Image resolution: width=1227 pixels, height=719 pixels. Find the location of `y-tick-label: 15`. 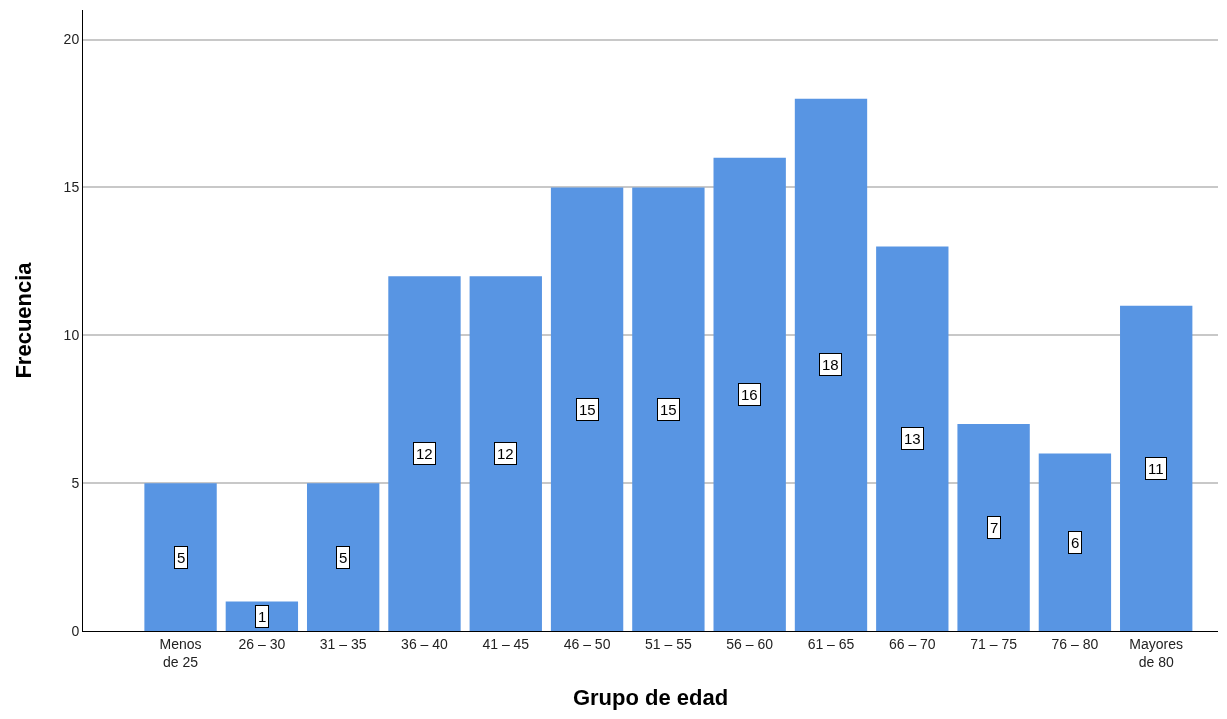

y-tick-label: 15 is located at coordinates (71, 187).